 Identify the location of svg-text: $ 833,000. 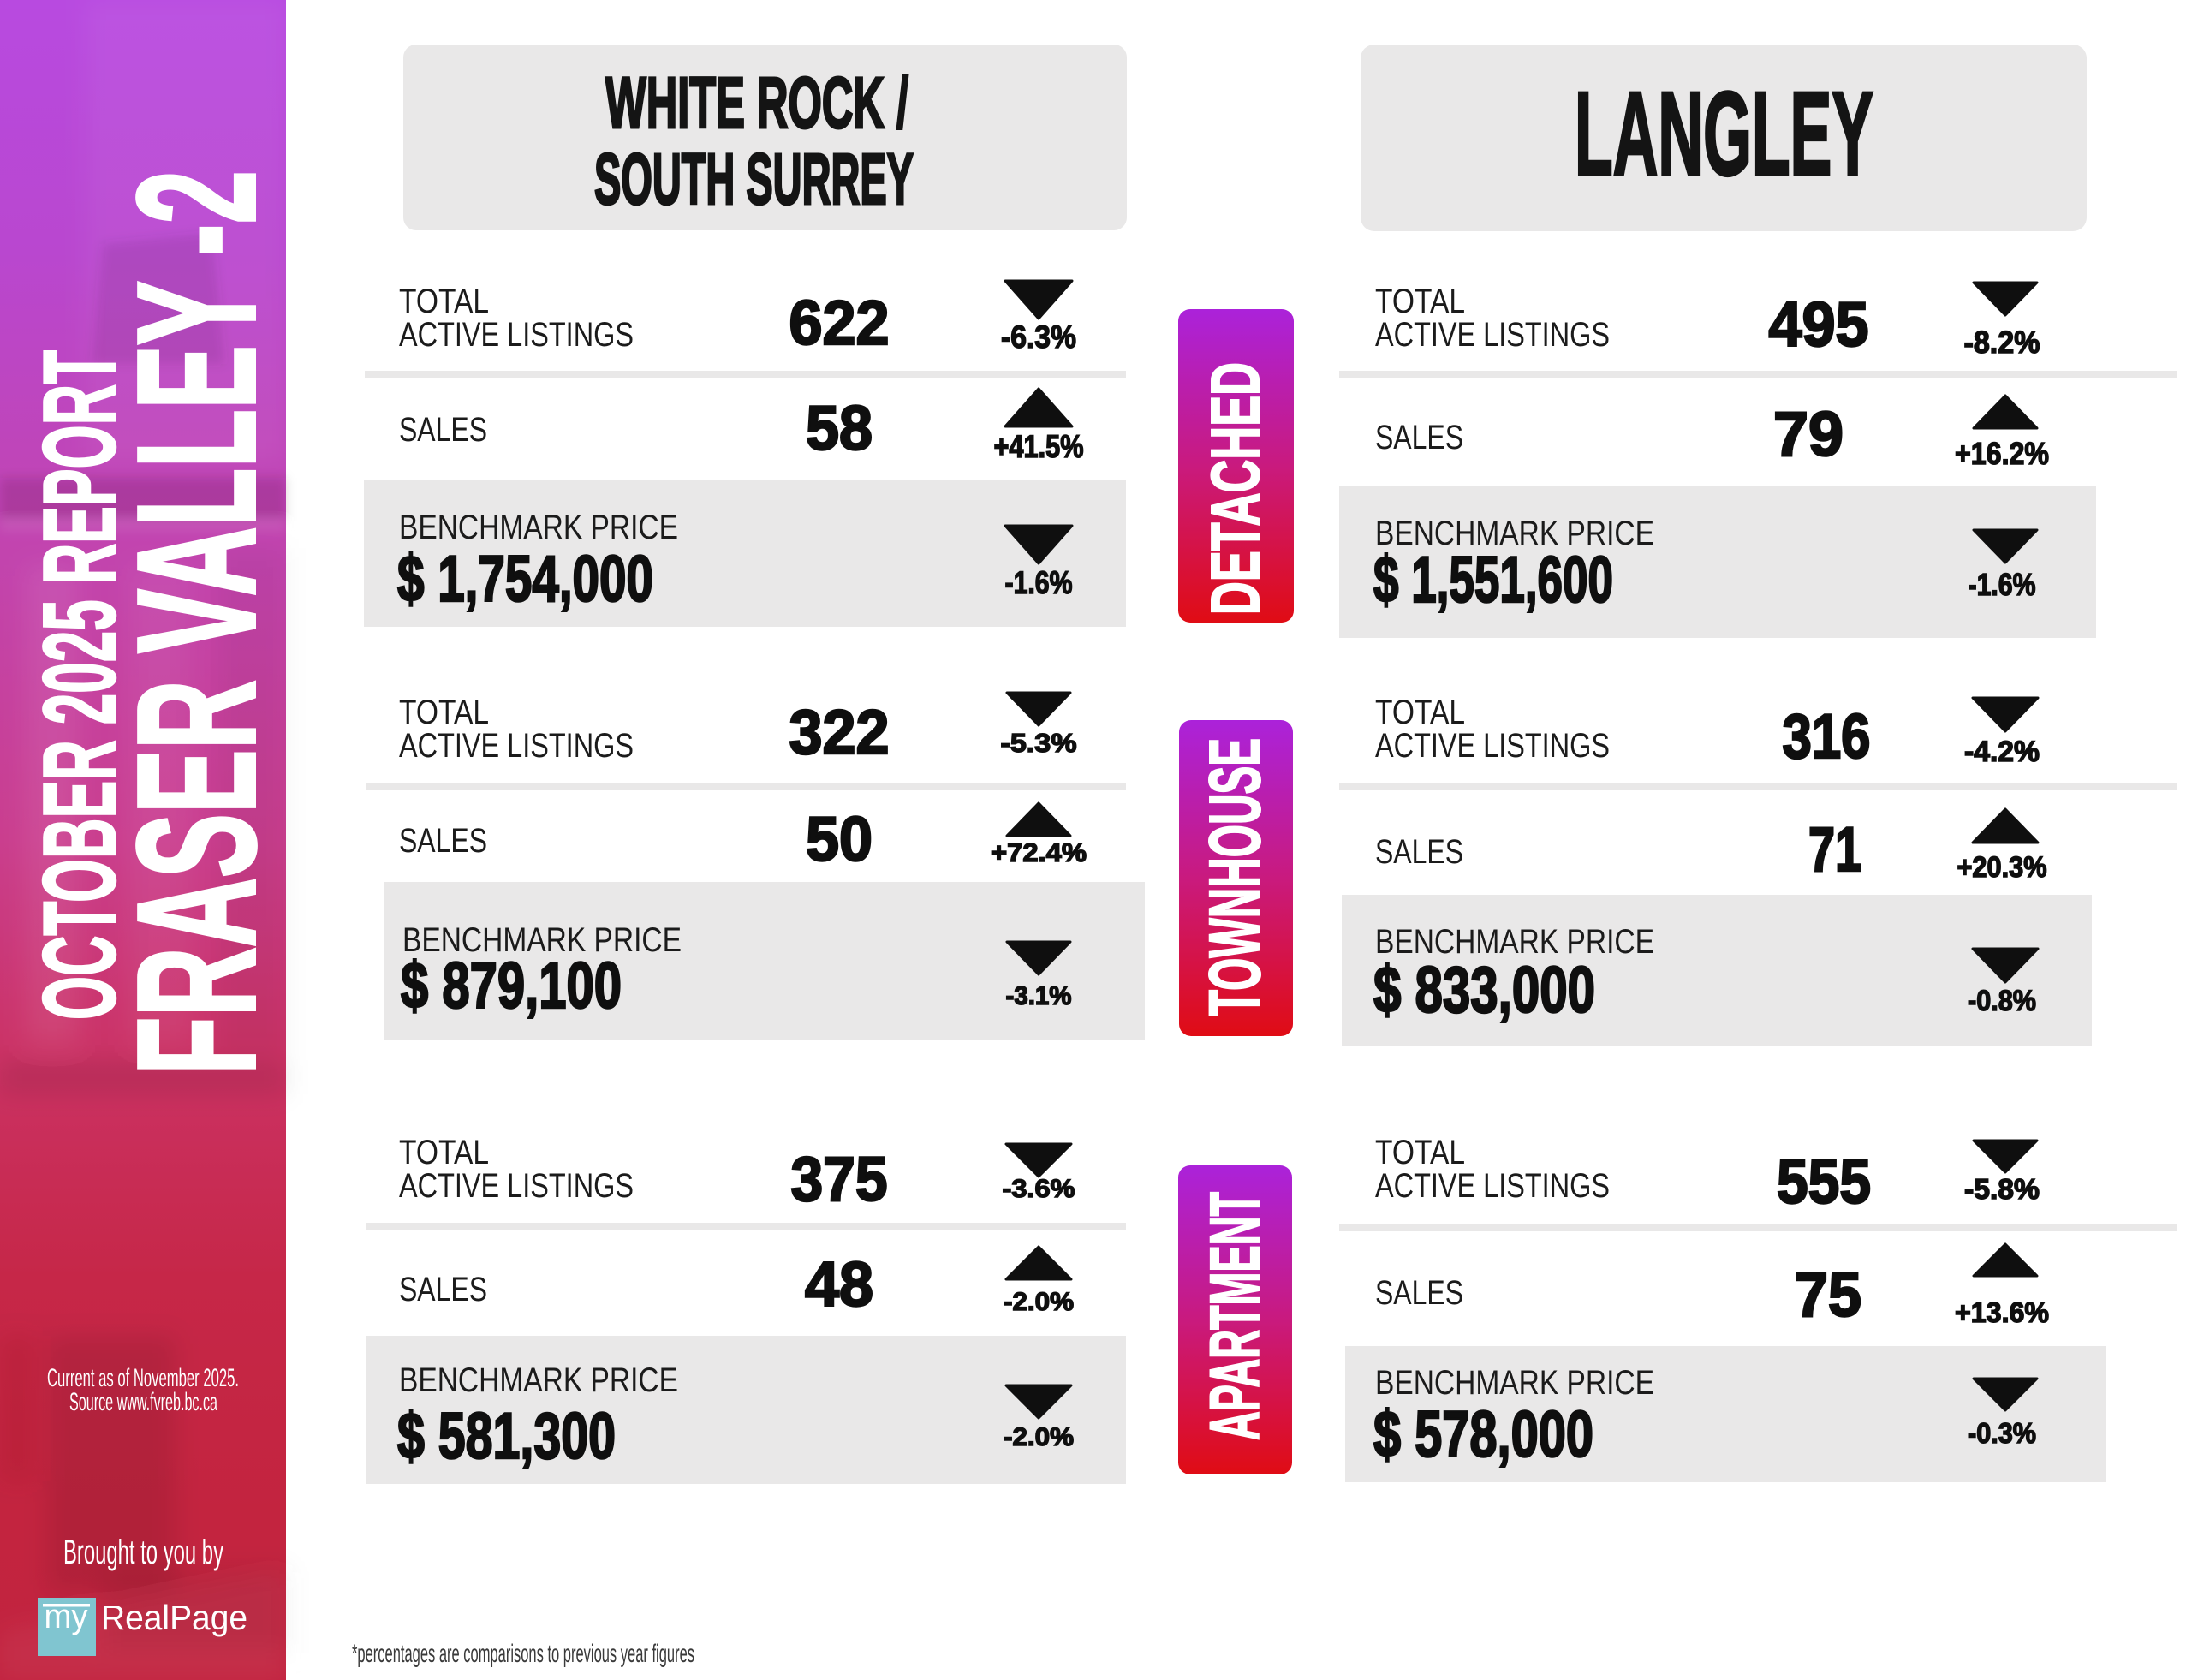
(1484, 990).